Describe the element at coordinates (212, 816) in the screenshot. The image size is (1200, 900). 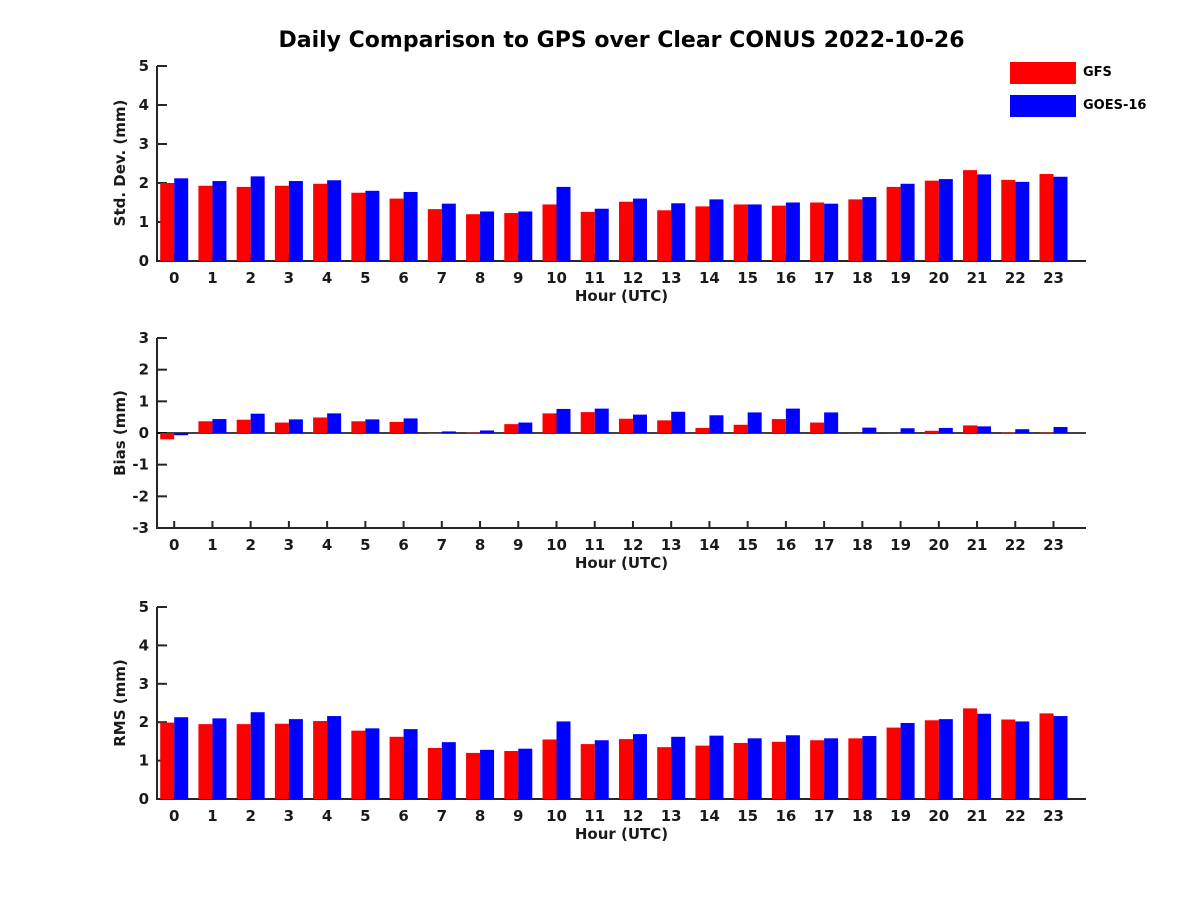
I see `x-tick-label-rms: 1` at that location.